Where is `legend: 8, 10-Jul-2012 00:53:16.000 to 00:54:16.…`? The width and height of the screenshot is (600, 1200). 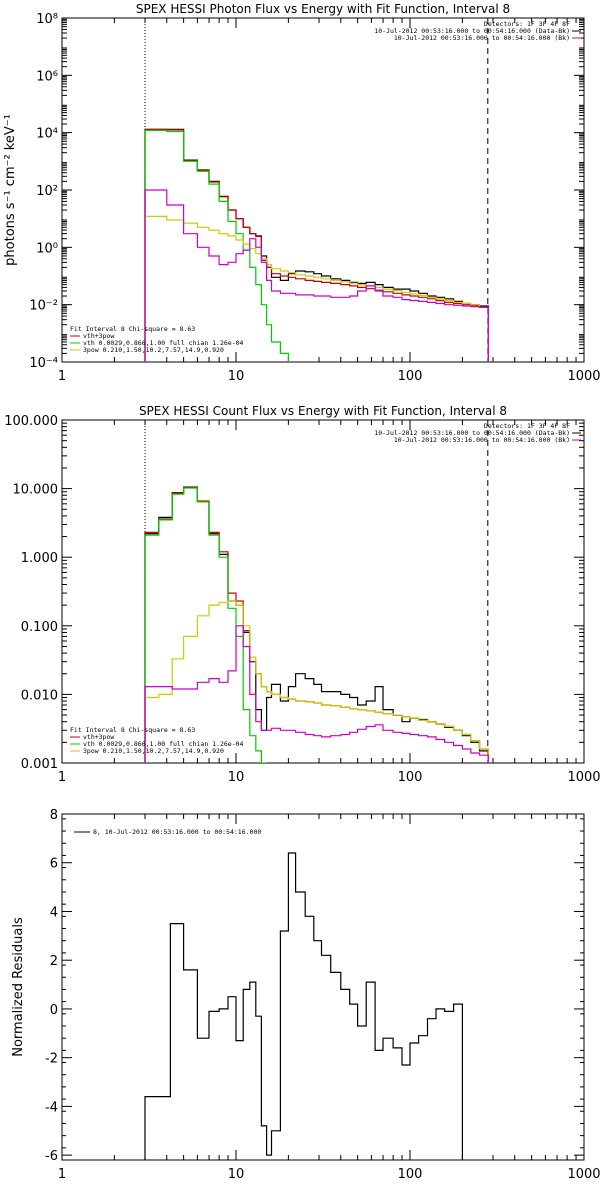 legend: 8, 10-Jul-2012 00:53:16.000 to 00:54:16.… is located at coordinates (167, 832).